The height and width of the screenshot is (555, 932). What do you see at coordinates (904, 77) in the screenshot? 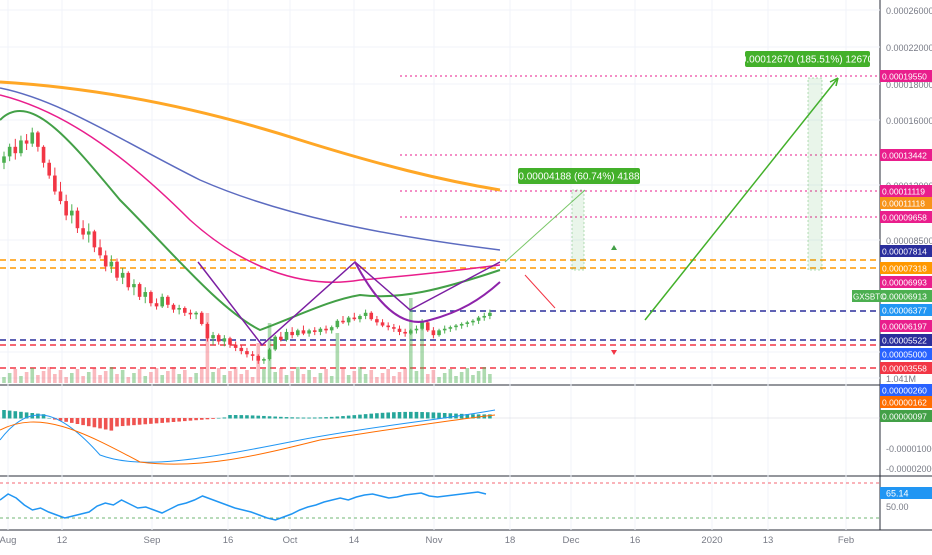
I see `price-level-tag-label: 0.00019550` at bounding box center [904, 77].